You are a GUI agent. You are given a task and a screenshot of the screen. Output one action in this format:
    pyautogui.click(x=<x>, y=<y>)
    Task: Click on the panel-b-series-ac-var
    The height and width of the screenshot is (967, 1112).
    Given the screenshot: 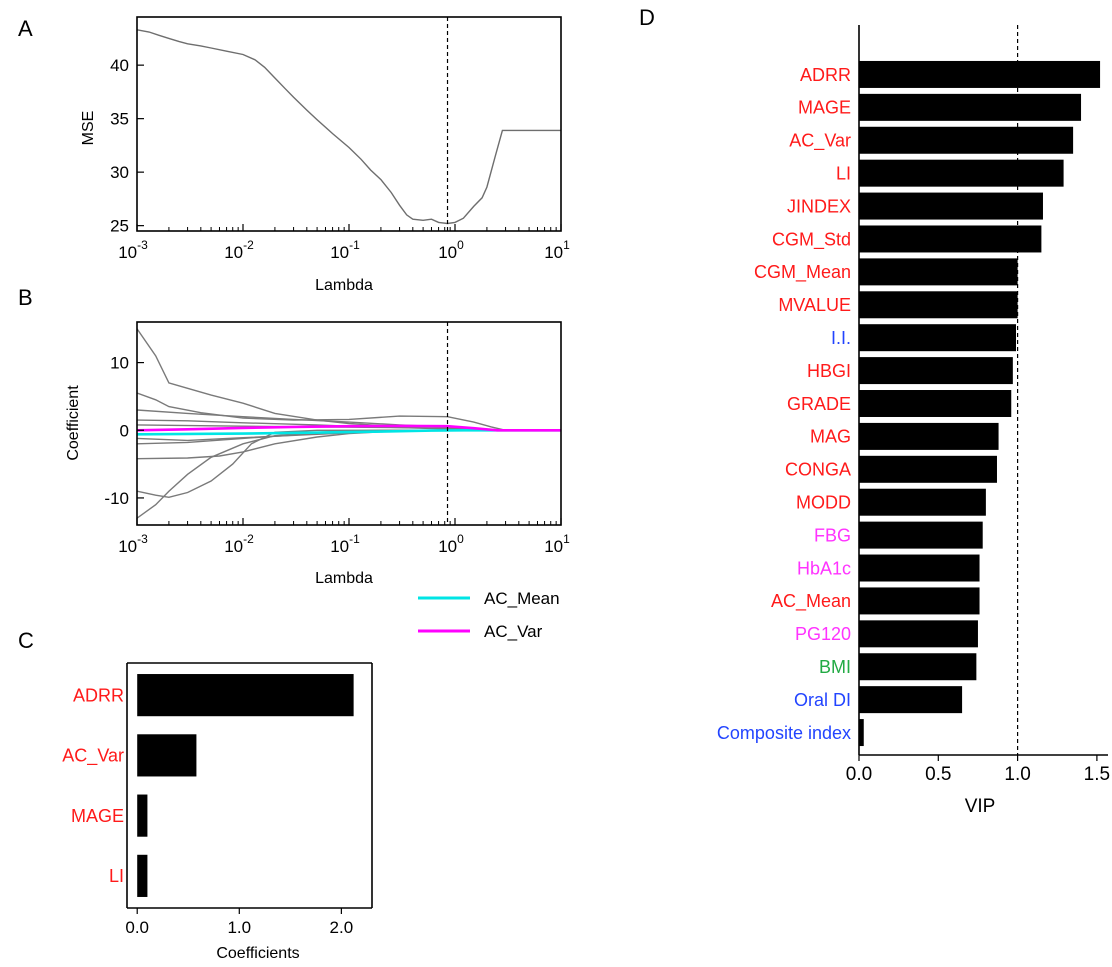 What is the action you would take?
    pyautogui.click(x=349, y=428)
    